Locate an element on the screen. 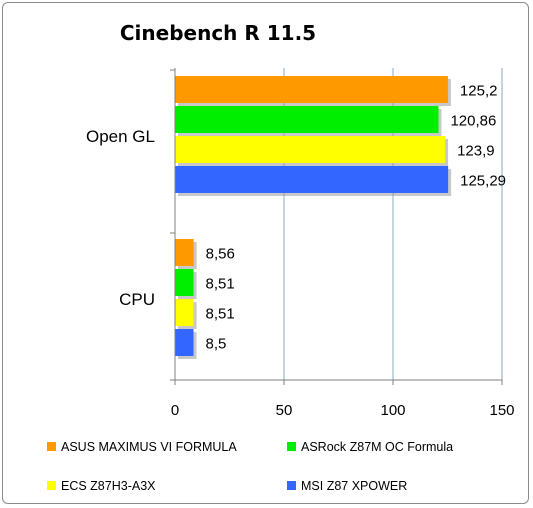  data-label: 125,2 is located at coordinates (479, 91).